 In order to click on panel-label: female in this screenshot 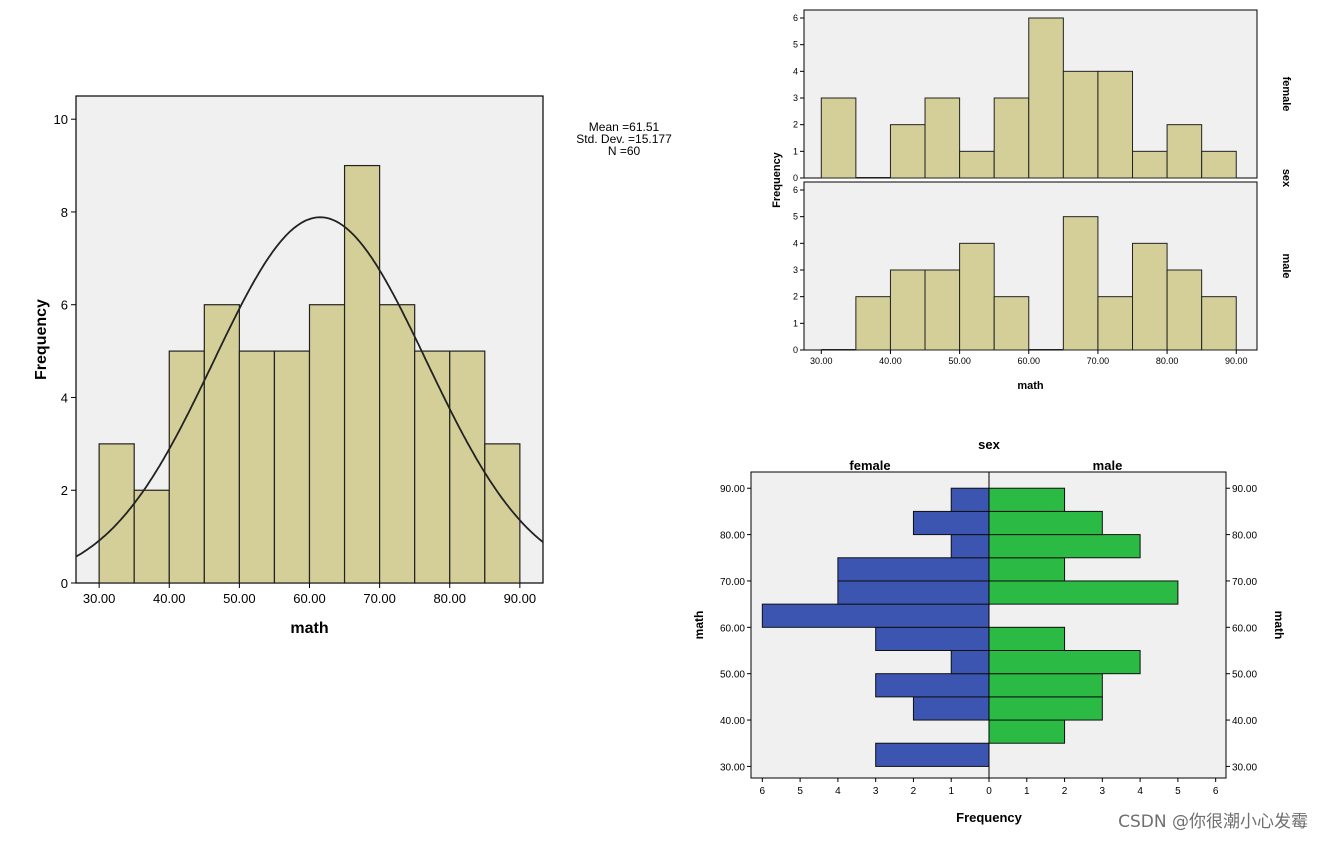, I will do `click(1286, 94)`.